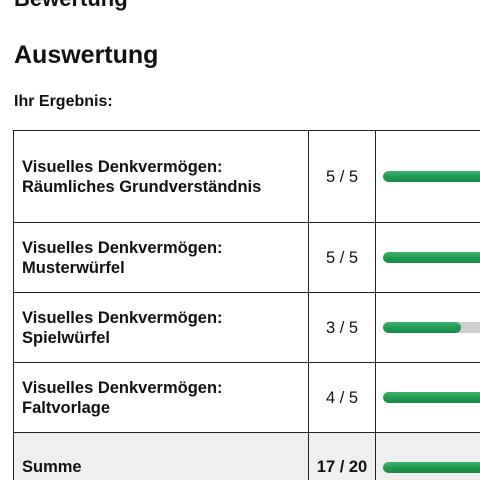 This screenshot has height=480, width=480. Describe the element at coordinates (161, 397) in the screenshot. I see `category-label: Visuelles Denkvermögen: Faltvorlage` at that location.